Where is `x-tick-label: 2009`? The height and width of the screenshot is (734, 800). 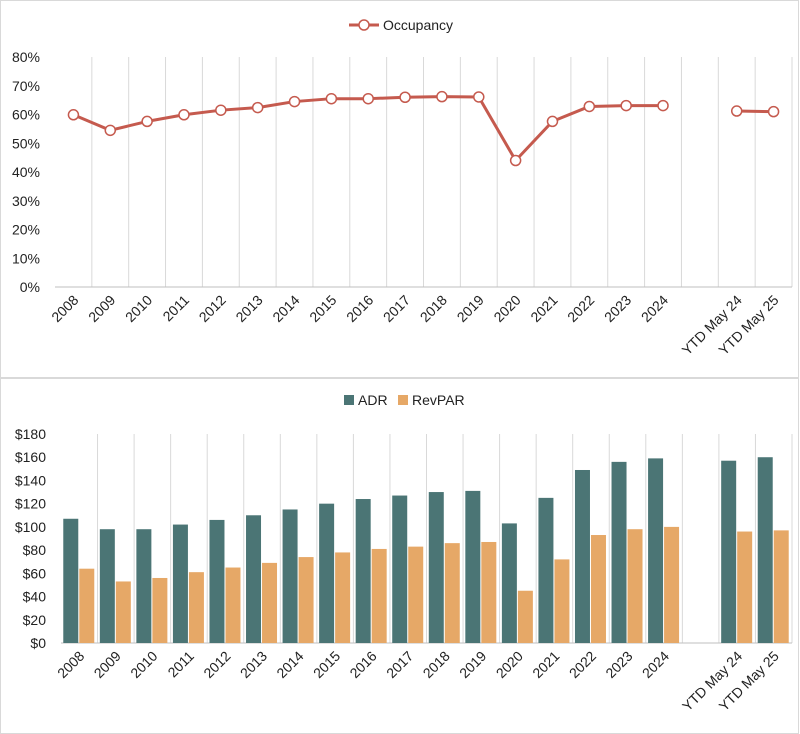 x-tick-label: 2009 is located at coordinates (107, 664).